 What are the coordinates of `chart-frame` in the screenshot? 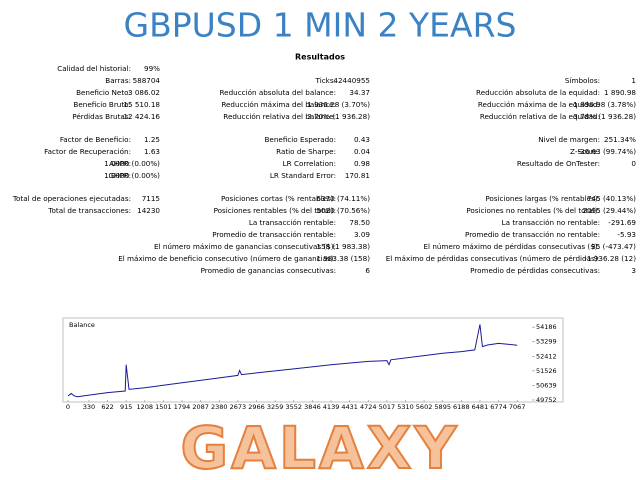 It's located at (313, 360).